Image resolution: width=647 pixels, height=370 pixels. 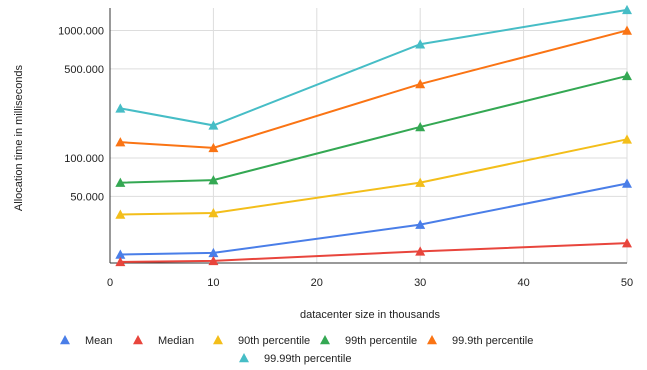 I want to click on legend-label: 99.9th percentile, so click(x=492, y=341).